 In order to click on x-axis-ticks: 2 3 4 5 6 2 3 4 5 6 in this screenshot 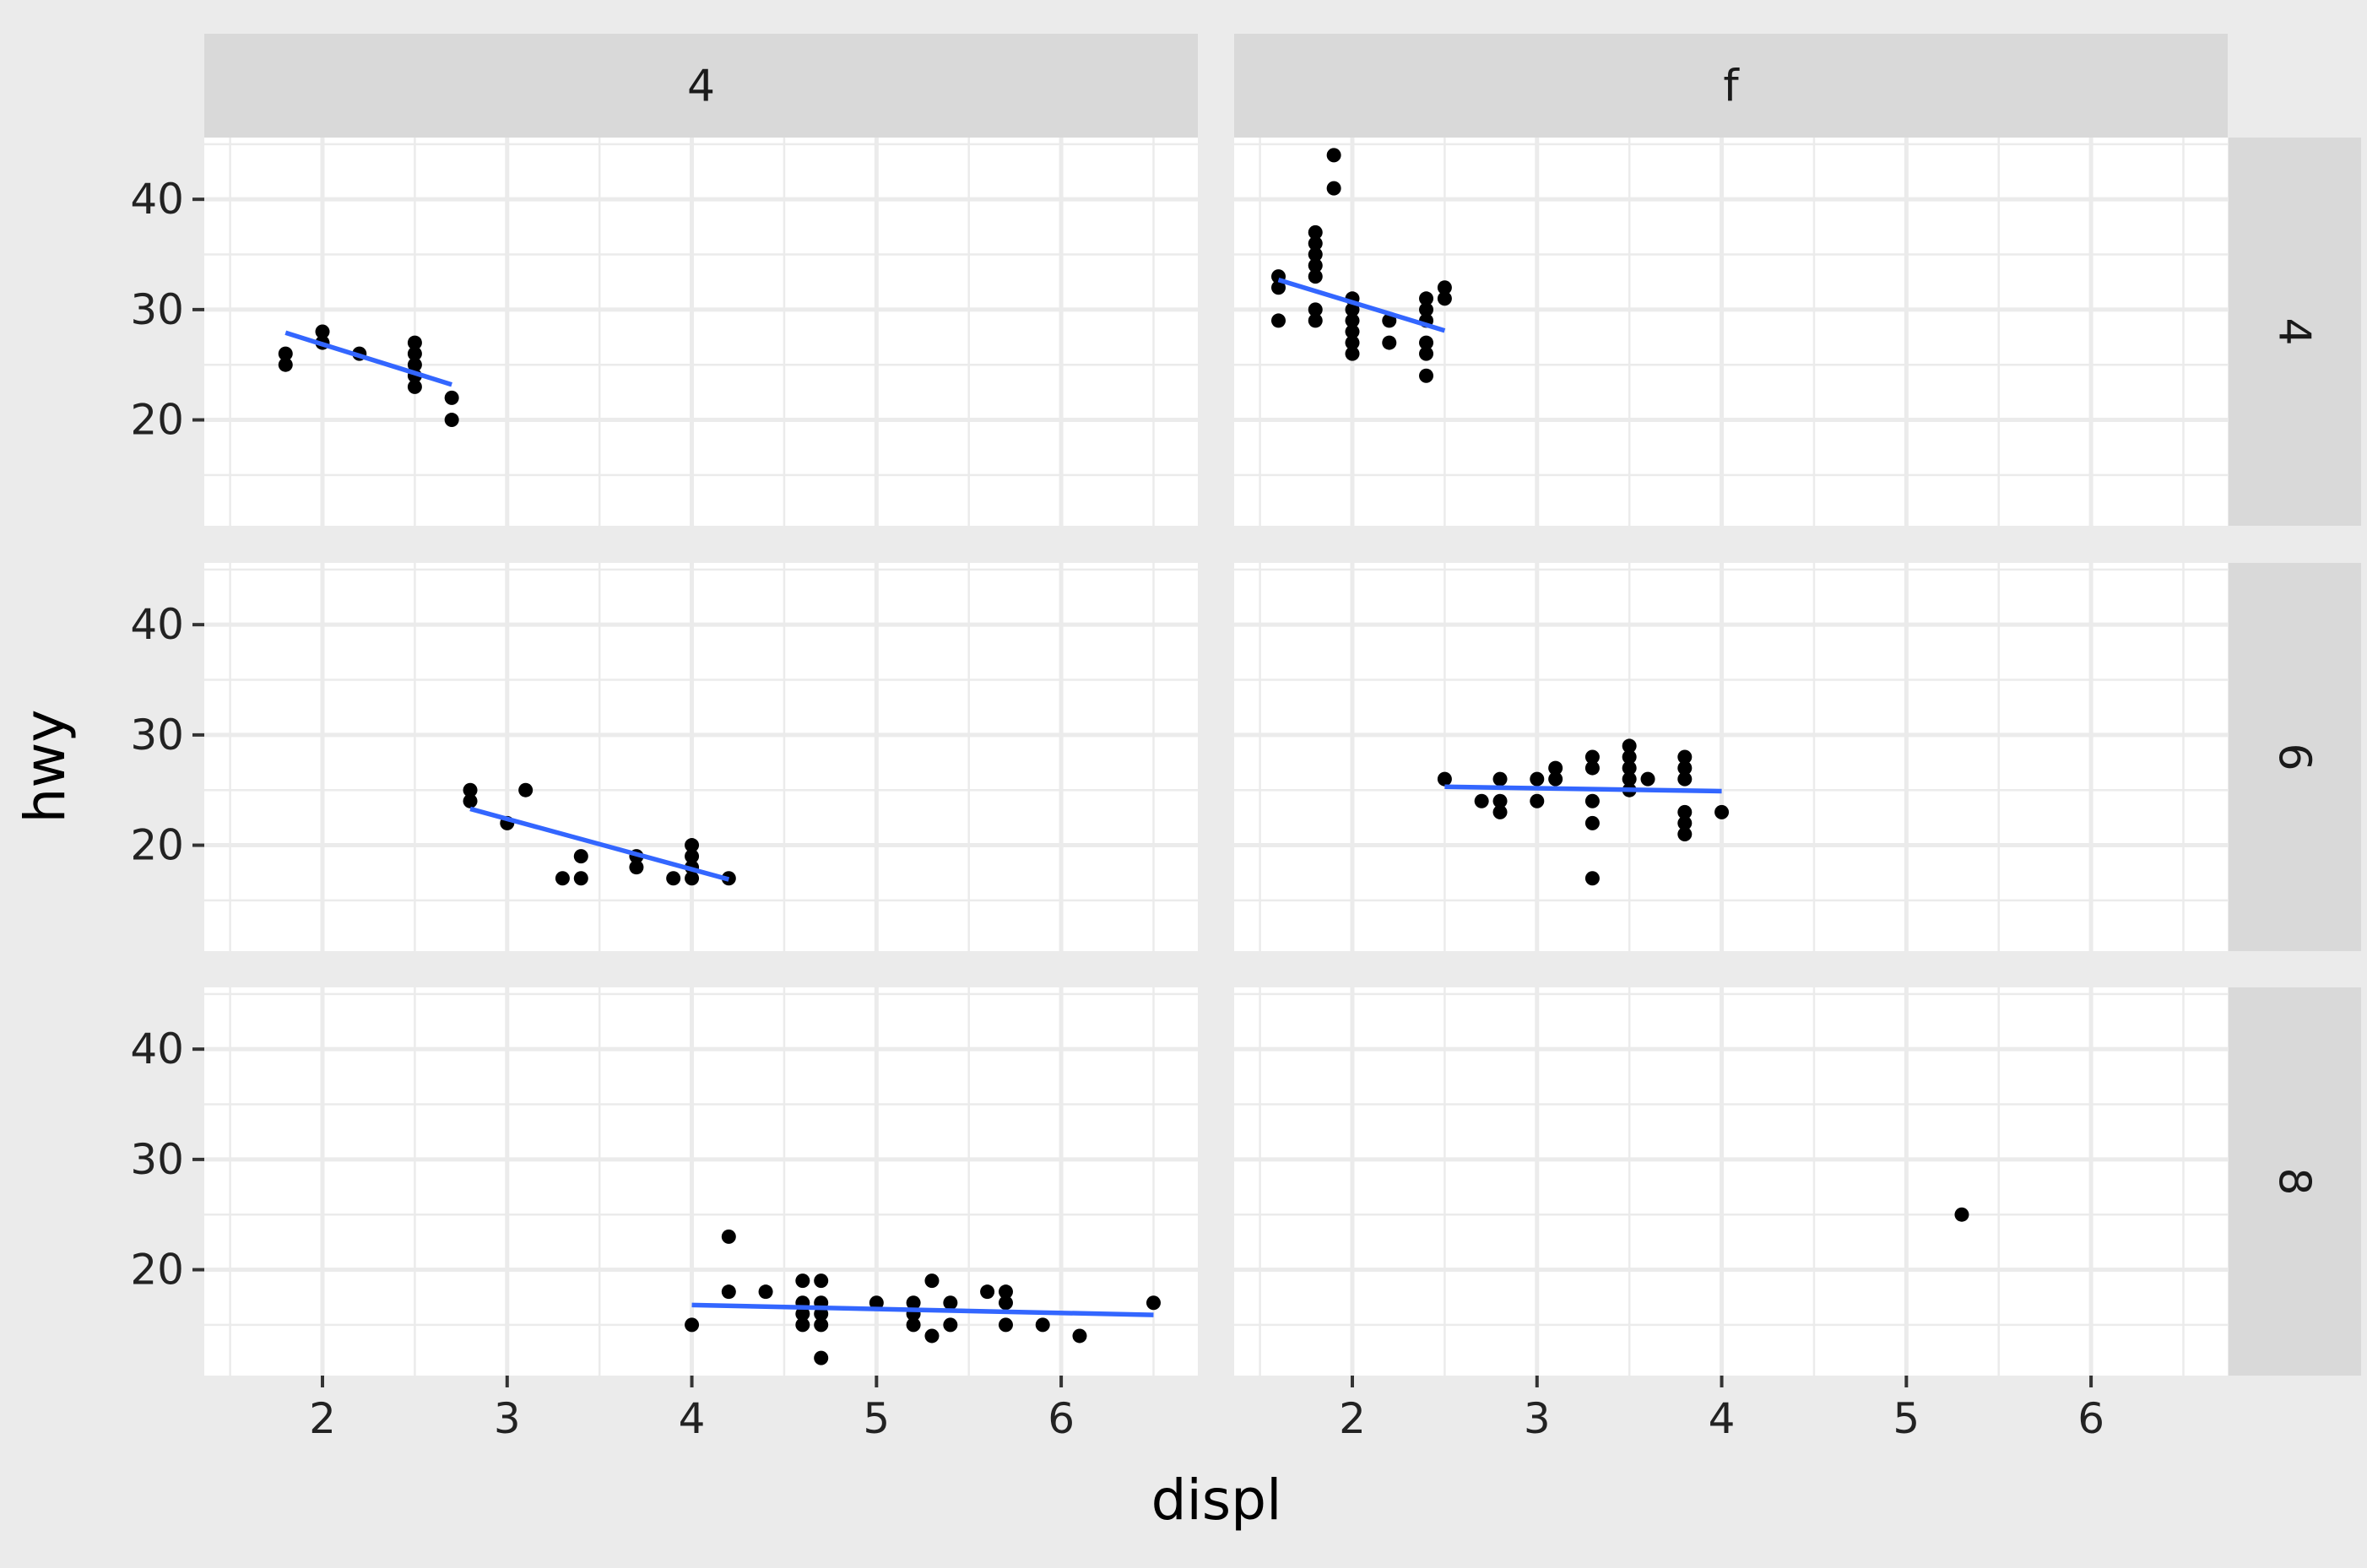, I will do `click(1206, 1409)`.